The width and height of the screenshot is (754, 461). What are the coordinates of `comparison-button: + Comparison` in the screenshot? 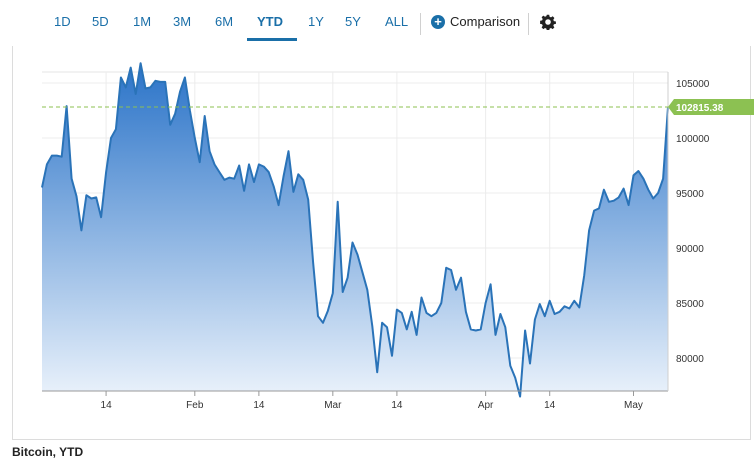 It's located at (475, 21).